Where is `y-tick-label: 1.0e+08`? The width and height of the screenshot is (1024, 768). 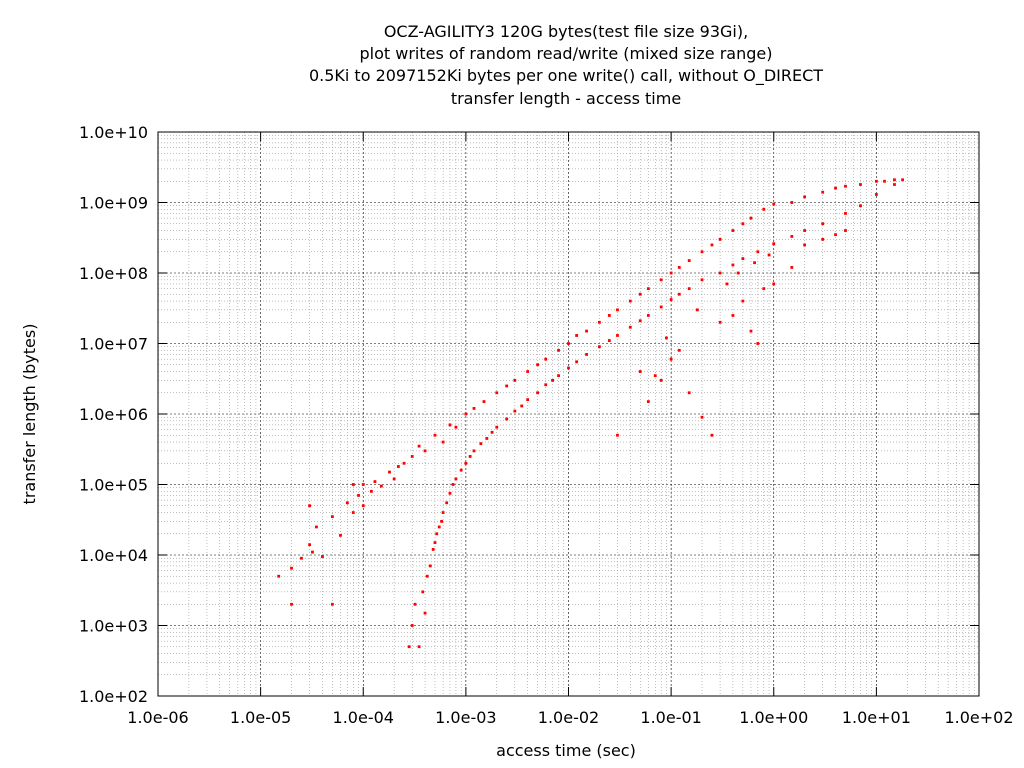 y-tick-label: 1.0e+08 is located at coordinates (113, 273).